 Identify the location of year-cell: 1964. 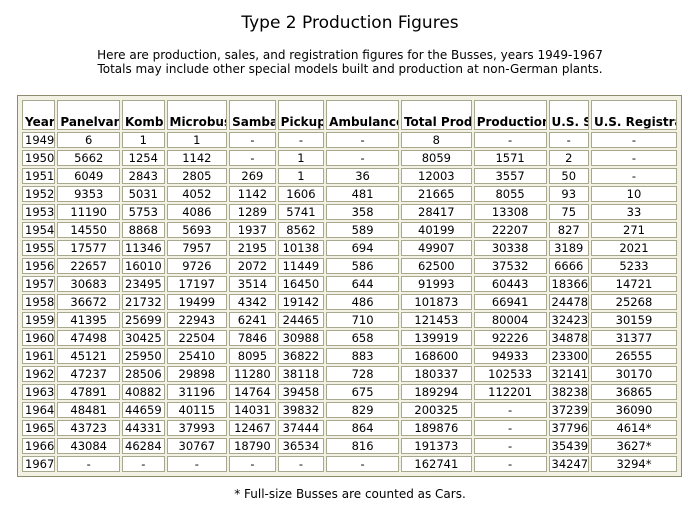
(39, 410).